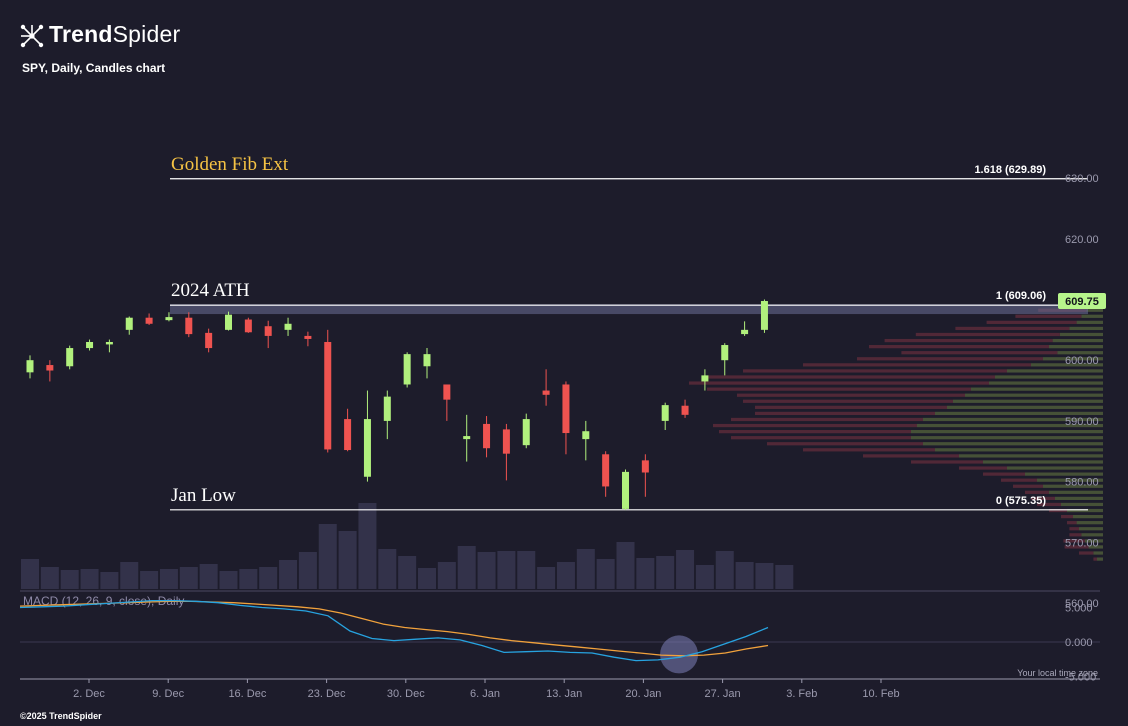 This screenshot has height=726, width=1128. What do you see at coordinates (327, 694) in the screenshot?
I see `time-tick-label: 23. Dec` at bounding box center [327, 694].